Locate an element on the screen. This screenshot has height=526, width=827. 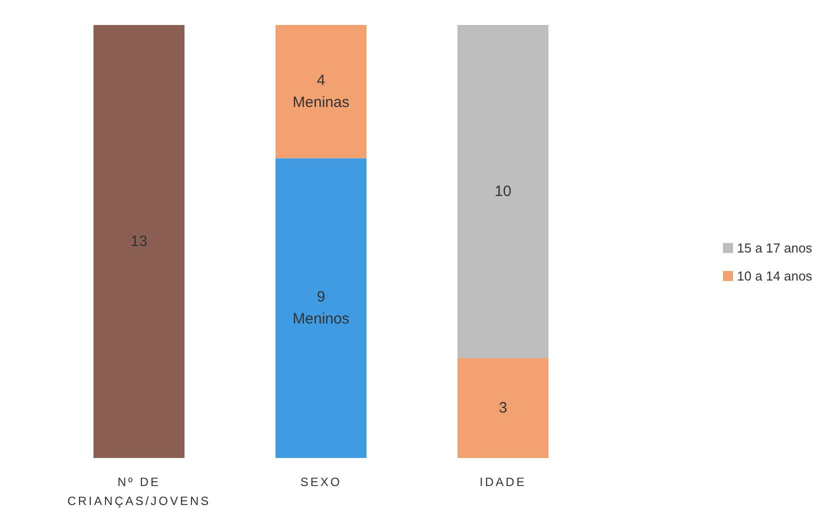
series-label: Meninas is located at coordinates (321, 103).